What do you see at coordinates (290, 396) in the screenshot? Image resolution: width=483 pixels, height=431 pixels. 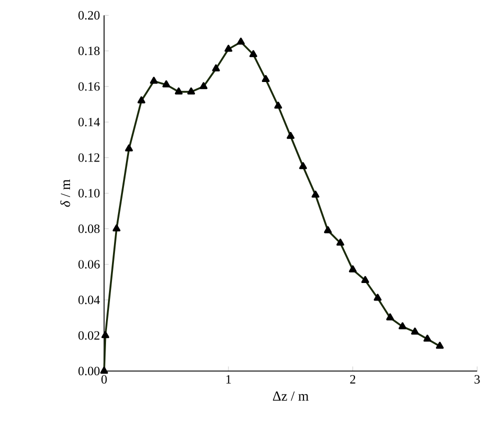 I see `x-axis-title: Δz / m` at bounding box center [290, 396].